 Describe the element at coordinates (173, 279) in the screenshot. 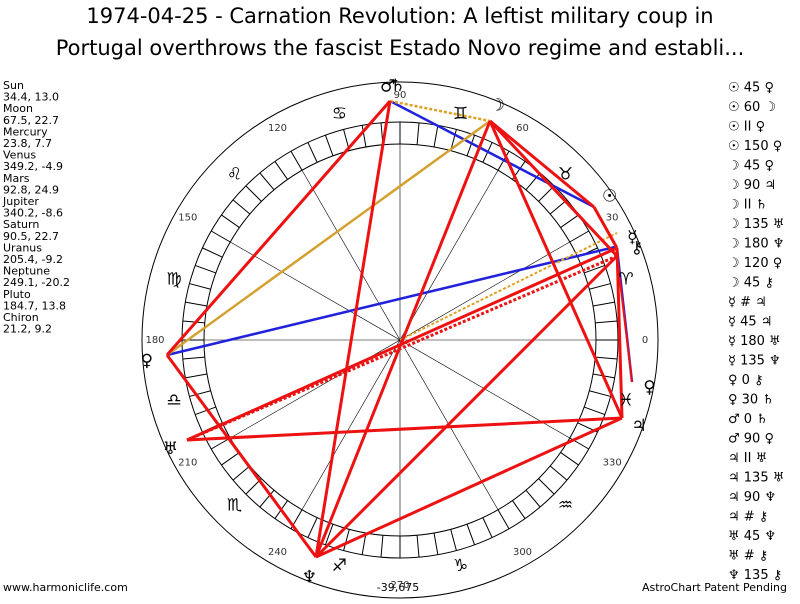

I see `sign-glyph: ♍` at that location.